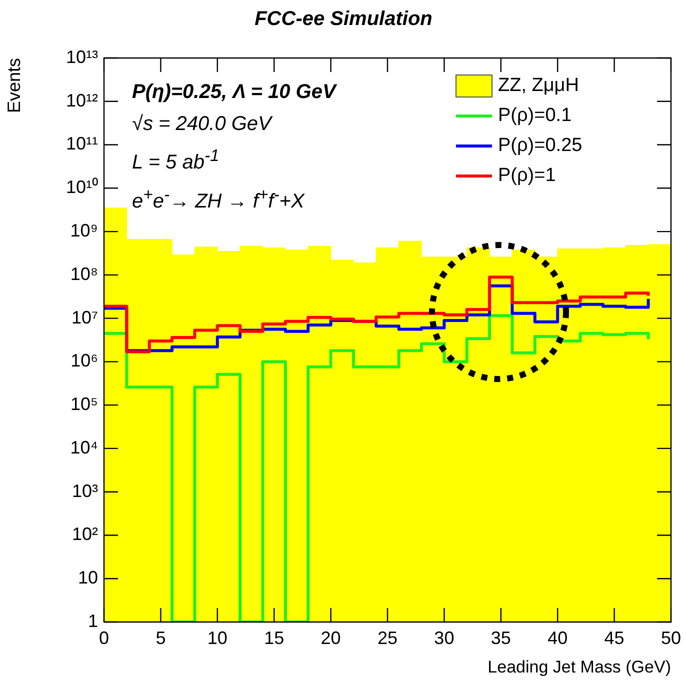 The height and width of the screenshot is (682, 687). I want to click on y-tick-label: 10², so click(85, 534).